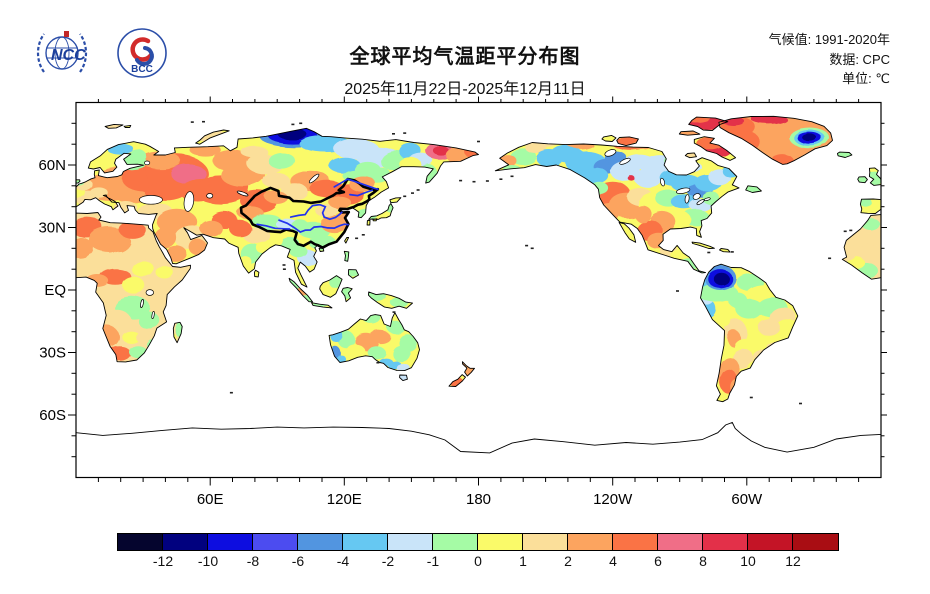  I want to click on colorbar-label: -8, so click(253, 561).